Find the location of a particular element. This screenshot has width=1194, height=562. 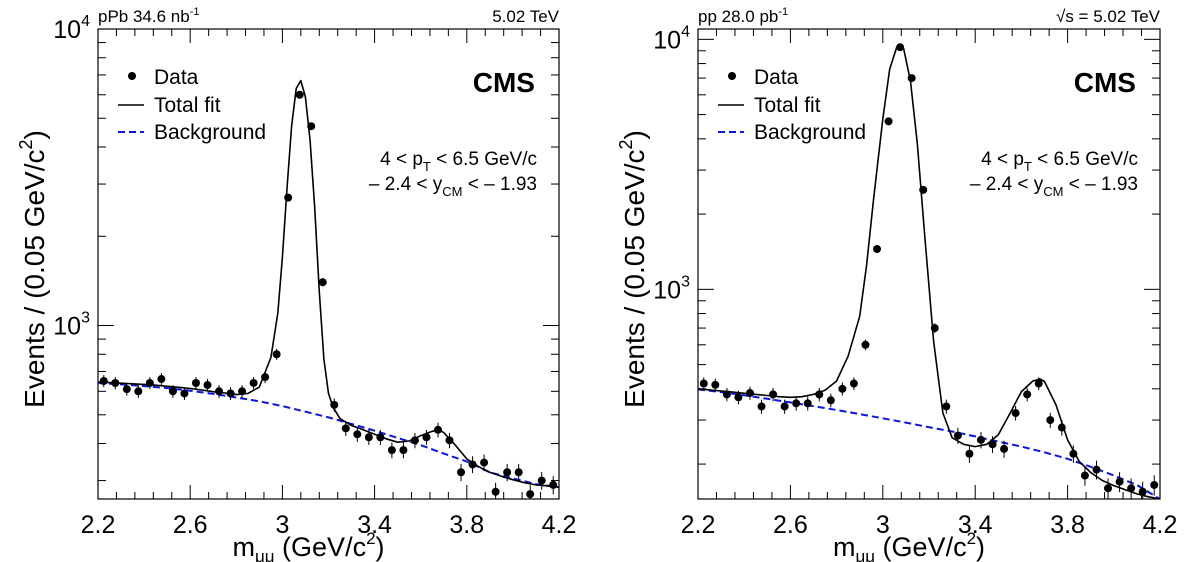

x-tick-label: 2.6 is located at coordinates (790, 525).